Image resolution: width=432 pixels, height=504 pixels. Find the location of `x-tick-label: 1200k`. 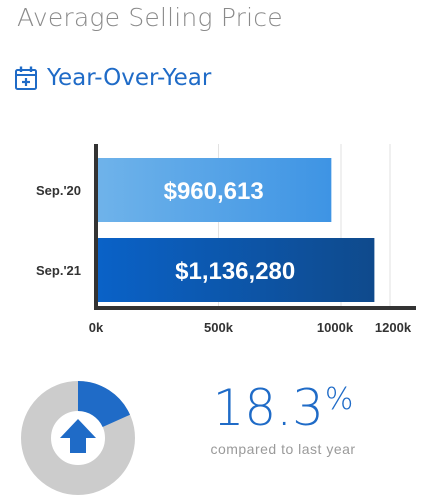

x-tick-label: 1200k is located at coordinates (393, 327).